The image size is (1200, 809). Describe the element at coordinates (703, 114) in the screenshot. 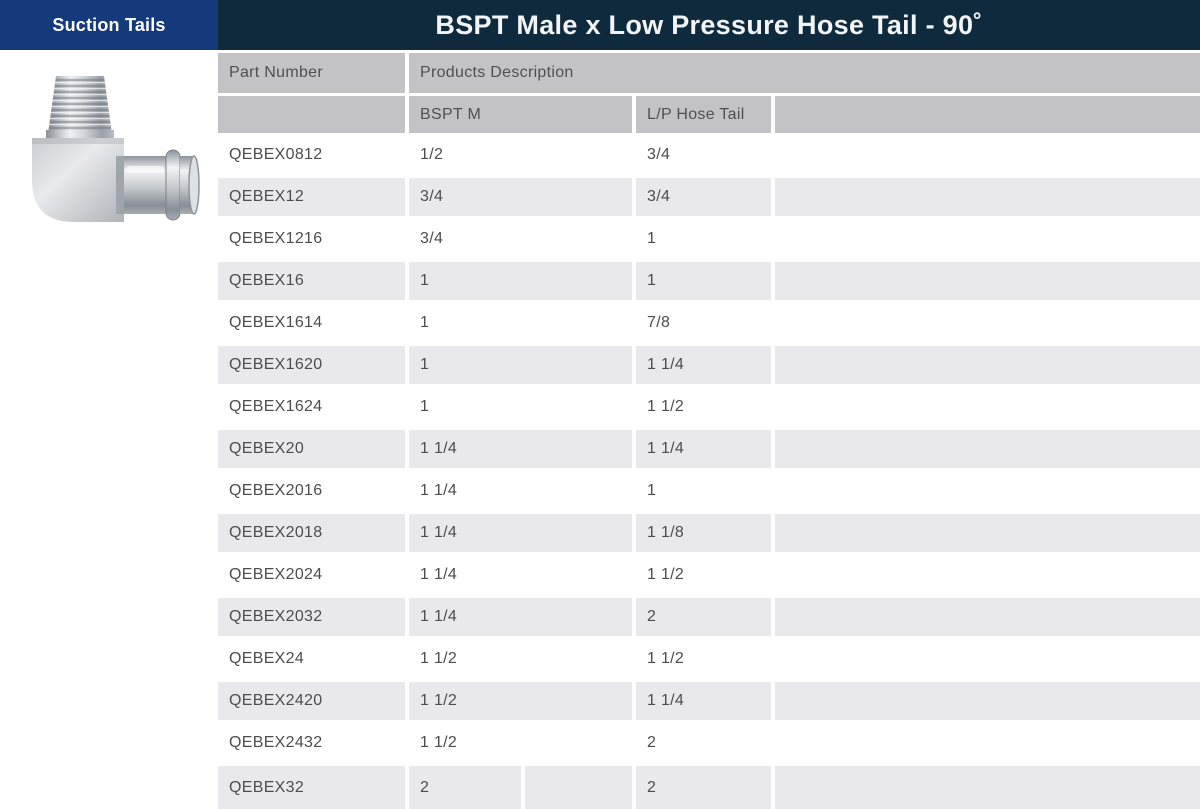

I see `lp-hose-tail-header: L/P Hose Tail` at that location.